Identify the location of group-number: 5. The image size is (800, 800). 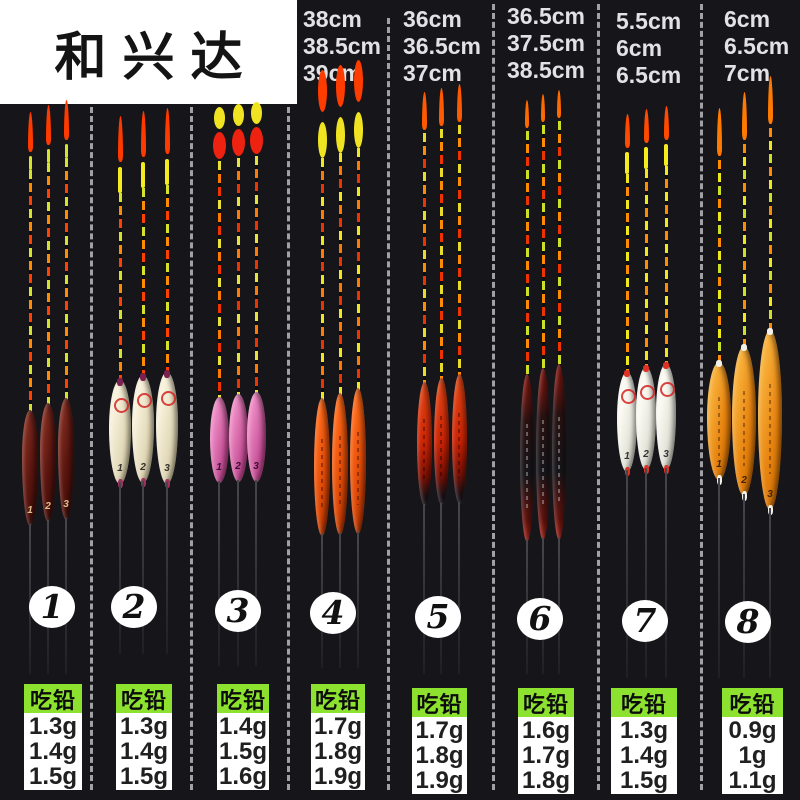
(438, 616).